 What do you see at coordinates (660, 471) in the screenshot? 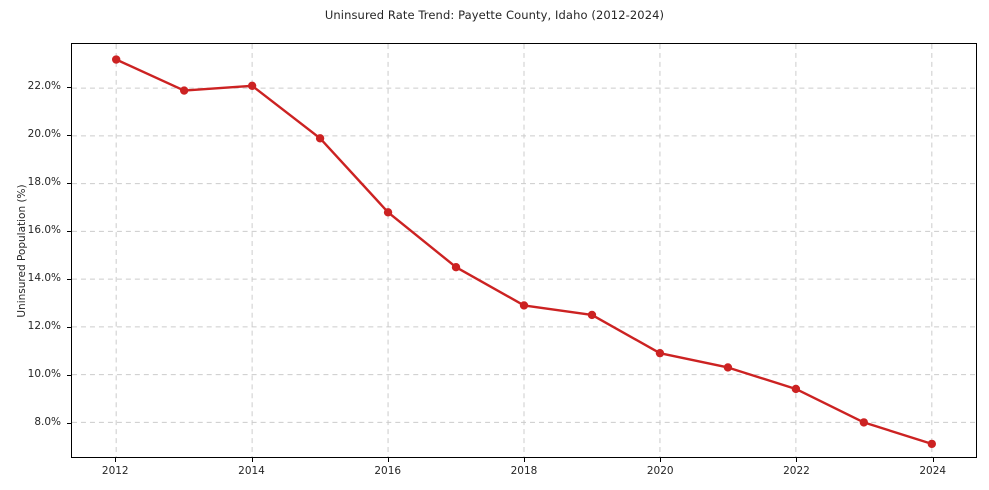
I see `x-axis-tick-label: 2020` at bounding box center [660, 471].